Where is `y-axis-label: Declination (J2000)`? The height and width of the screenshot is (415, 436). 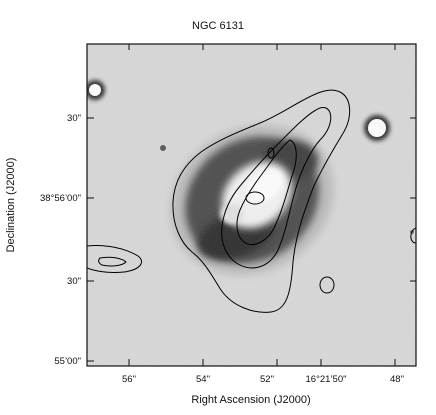
y-axis-label: Declination (J2000) is located at coordinates (11, 205).